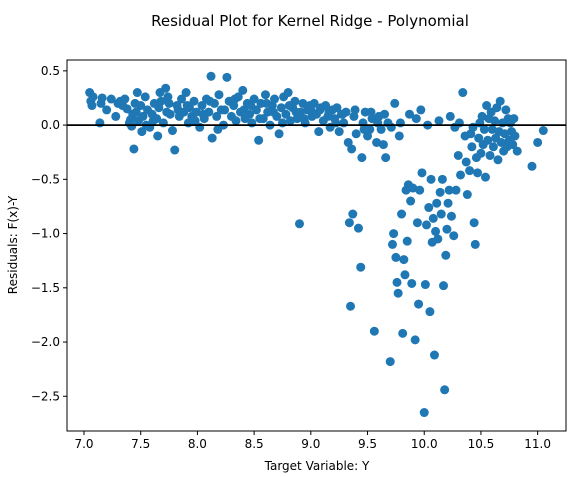 This screenshot has width=584, height=477. Describe the element at coordinates (254, 444) in the screenshot. I see `x-tick-label: 8.5` at that location.